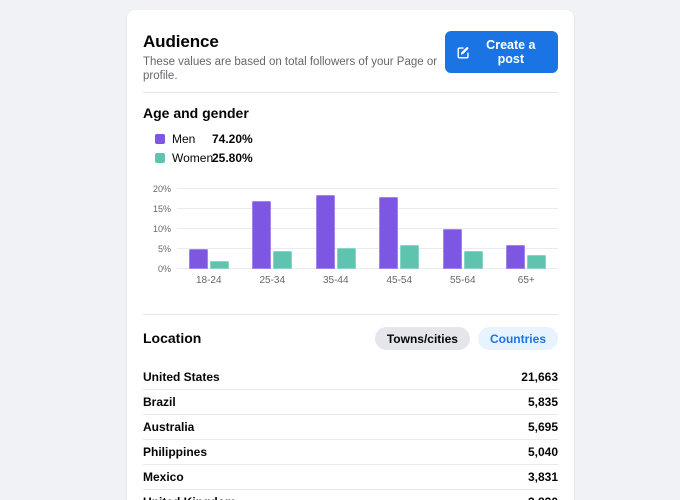 The height and width of the screenshot is (500, 680). Describe the element at coordinates (367, 280) in the screenshot. I see `chart-x-axis: 18-24 25-34 35-44 45-54 55-64 65+` at that location.